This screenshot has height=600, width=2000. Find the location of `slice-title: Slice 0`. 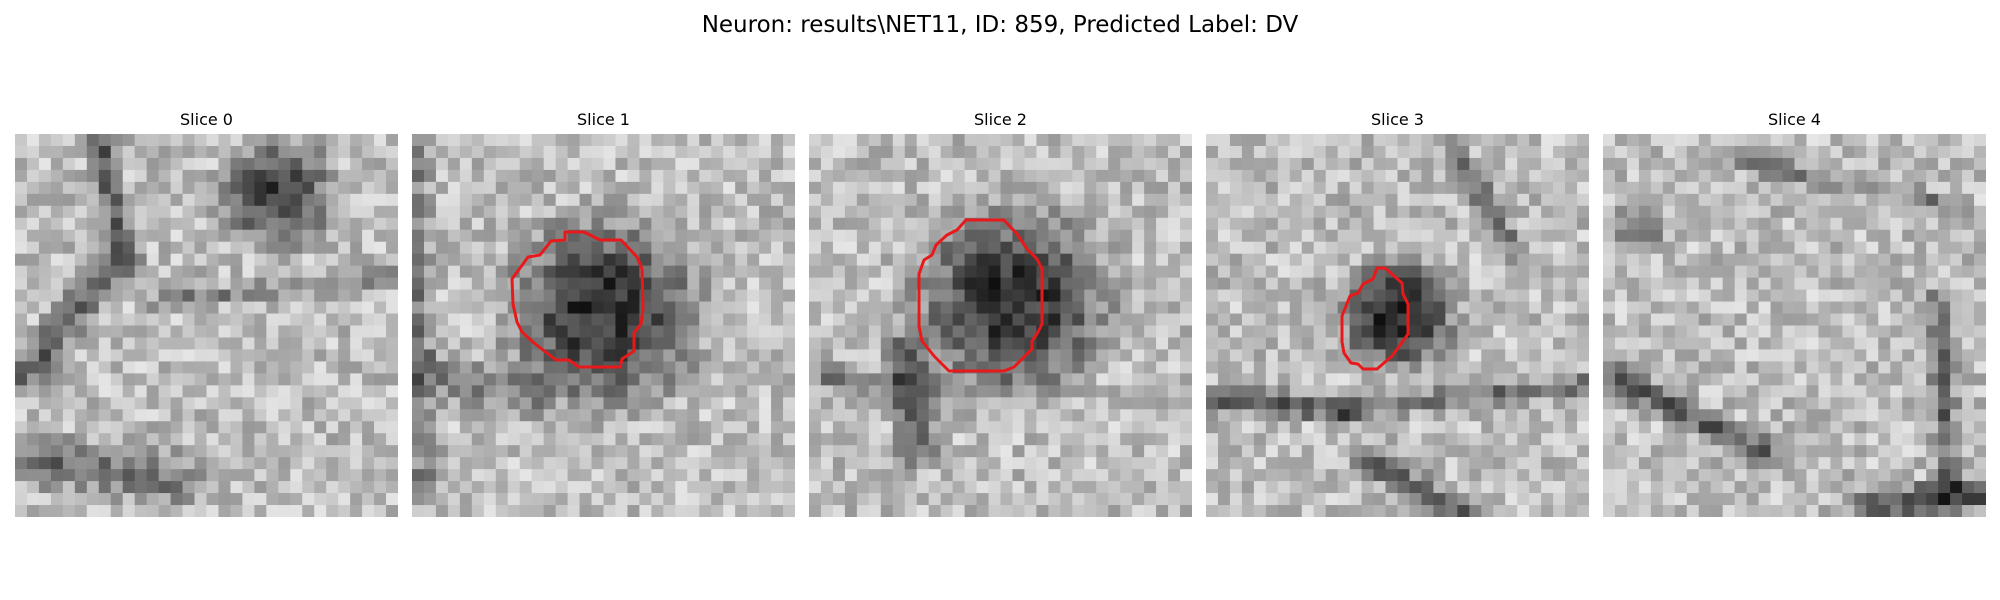

slice-title: Slice 0 is located at coordinates (206, 119).